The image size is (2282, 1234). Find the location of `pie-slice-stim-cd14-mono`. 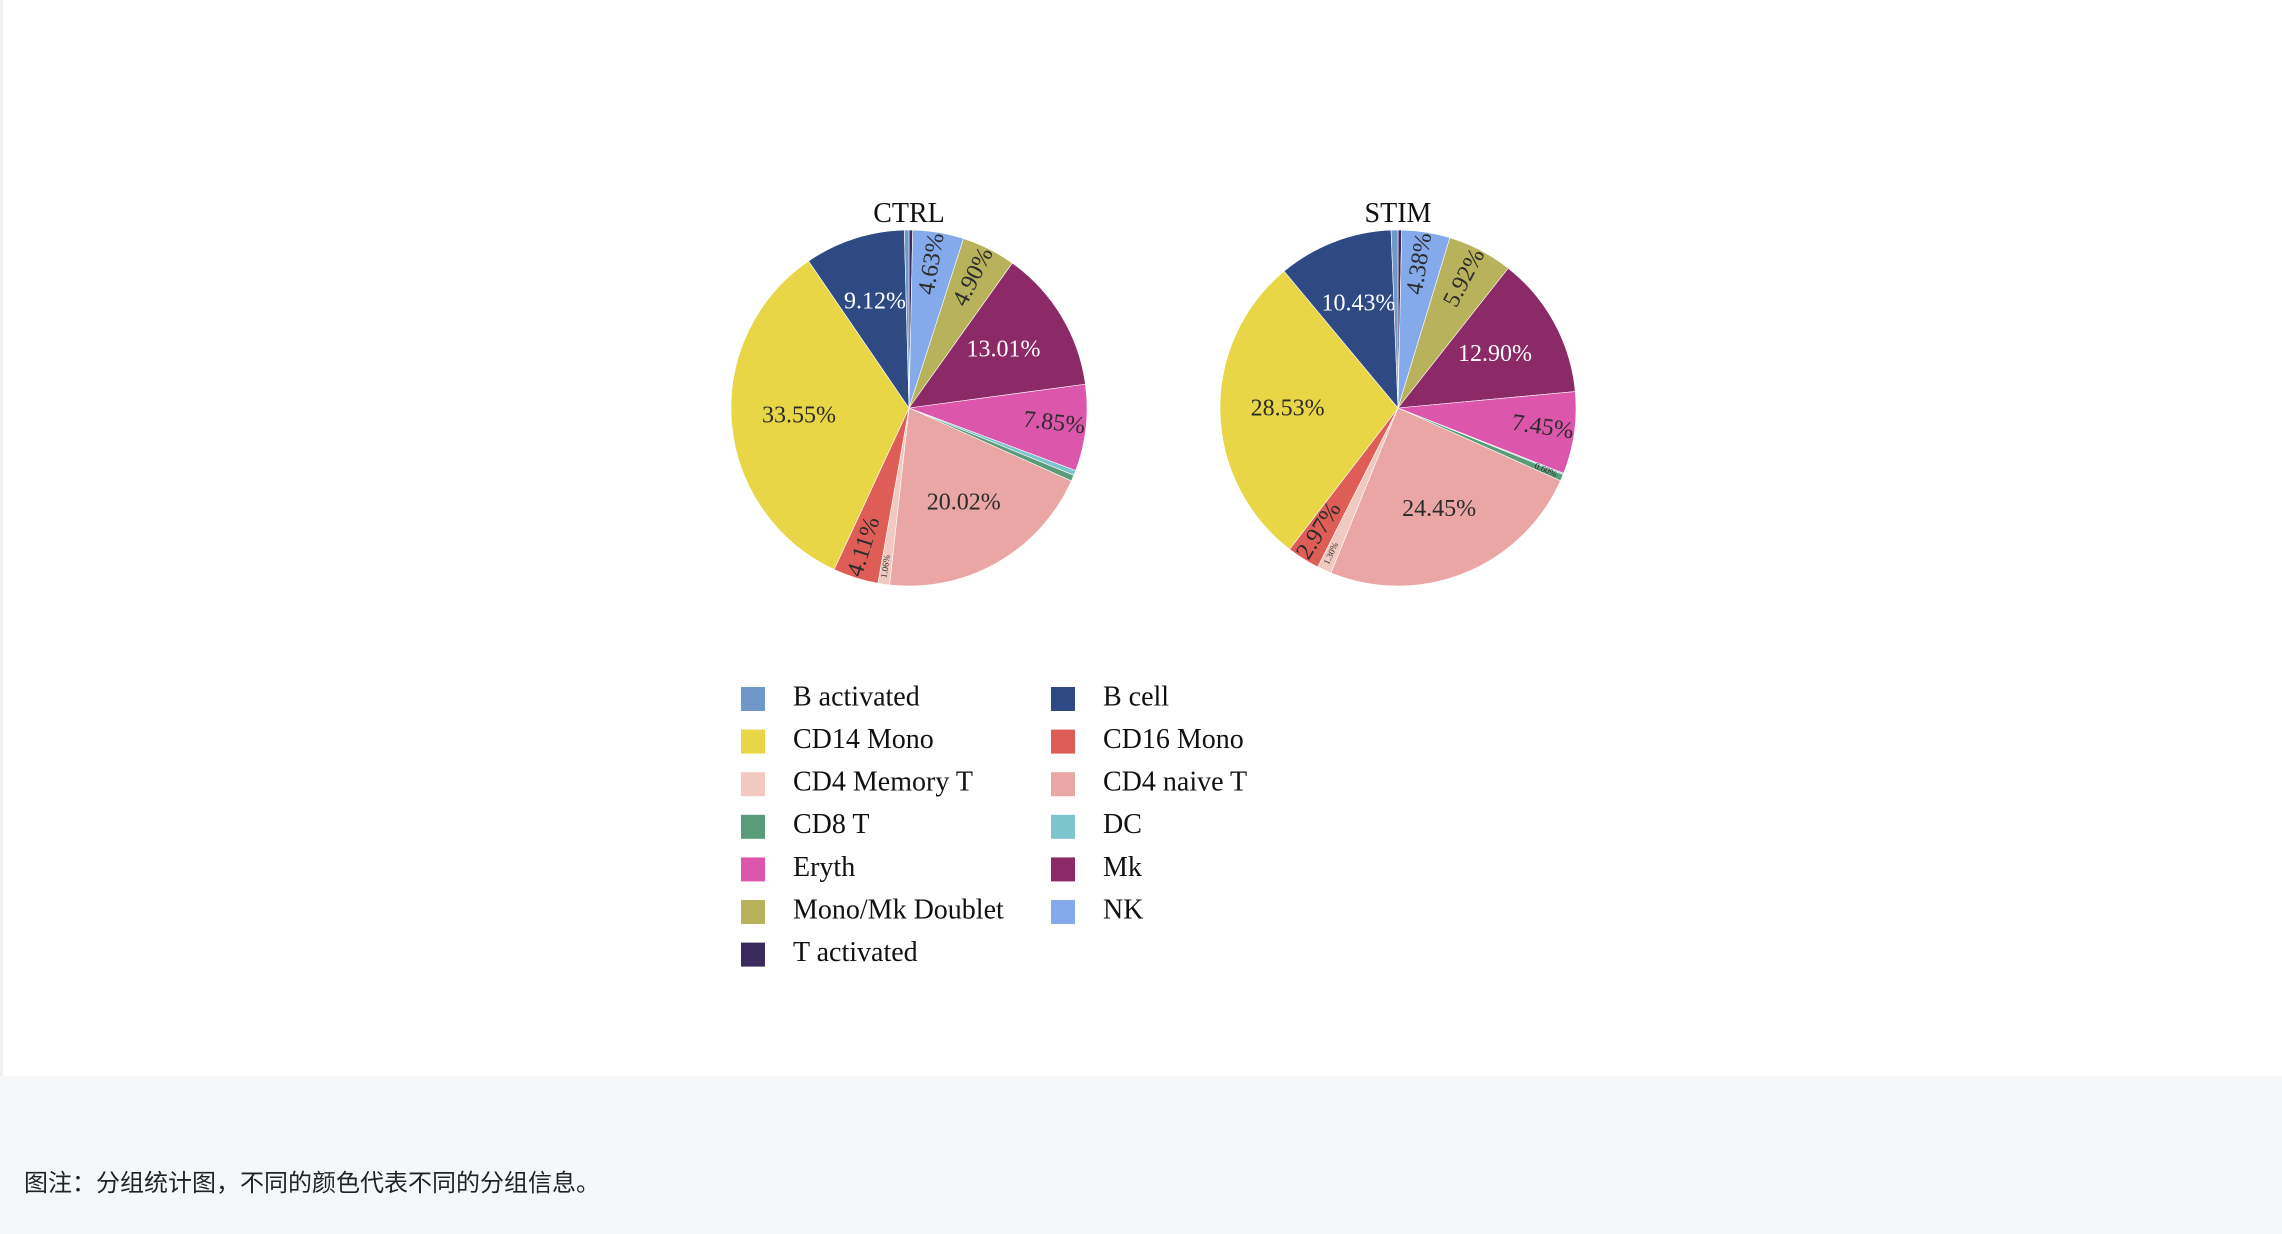

pie-slice-stim-cd14-mono is located at coordinates (1309, 410).